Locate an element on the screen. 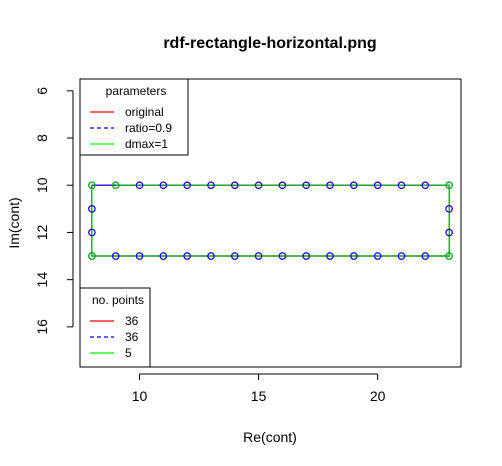 This screenshot has width=502, height=466. legend-parameters: parameters original ratio=0.9 dmax=1 is located at coordinates (134, 117).